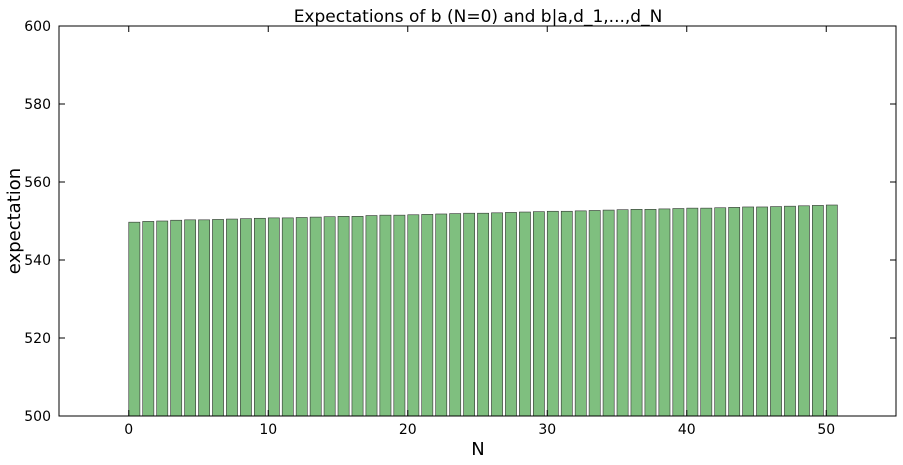 The height and width of the screenshot is (465, 903). I want to click on y-axis-title: expectation, so click(14, 221).